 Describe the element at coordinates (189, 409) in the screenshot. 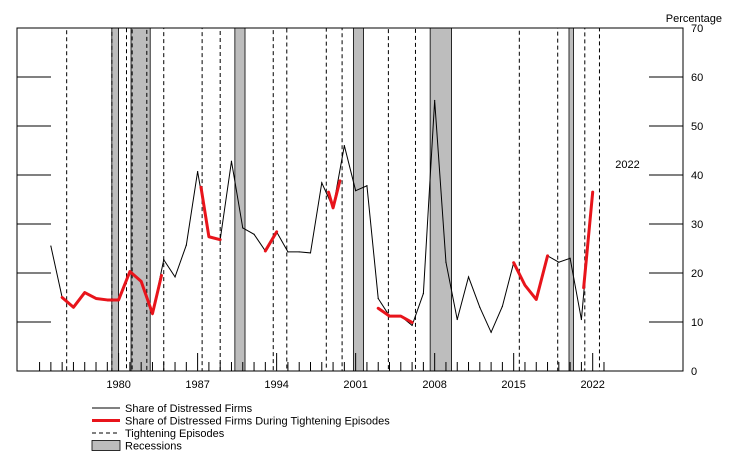

I see `legend-label-1: Share of Distressed Firms` at that location.